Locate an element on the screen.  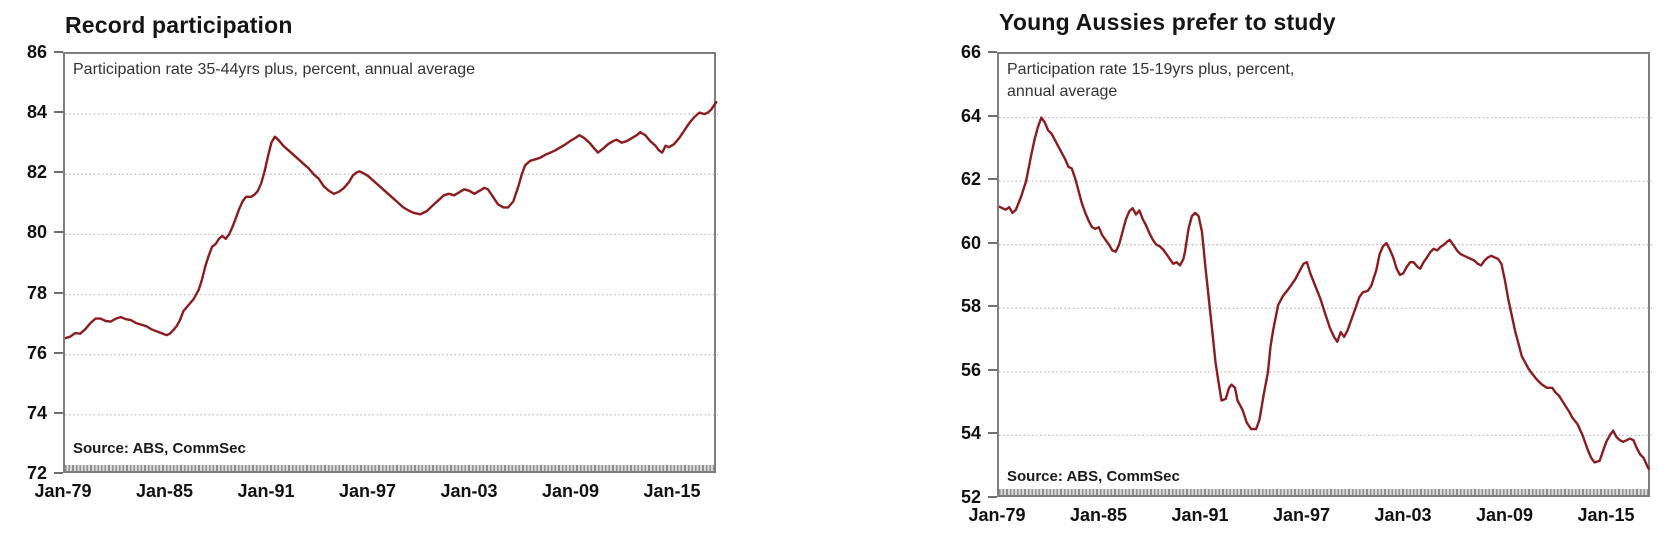
y-tick-label: 52 is located at coordinates (970, 497).